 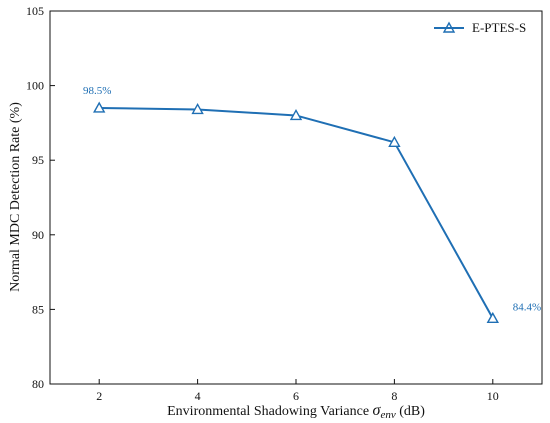 What do you see at coordinates (411, 411) in the screenshot?
I see `x-axis-title-suffix: (dB)` at bounding box center [411, 411].